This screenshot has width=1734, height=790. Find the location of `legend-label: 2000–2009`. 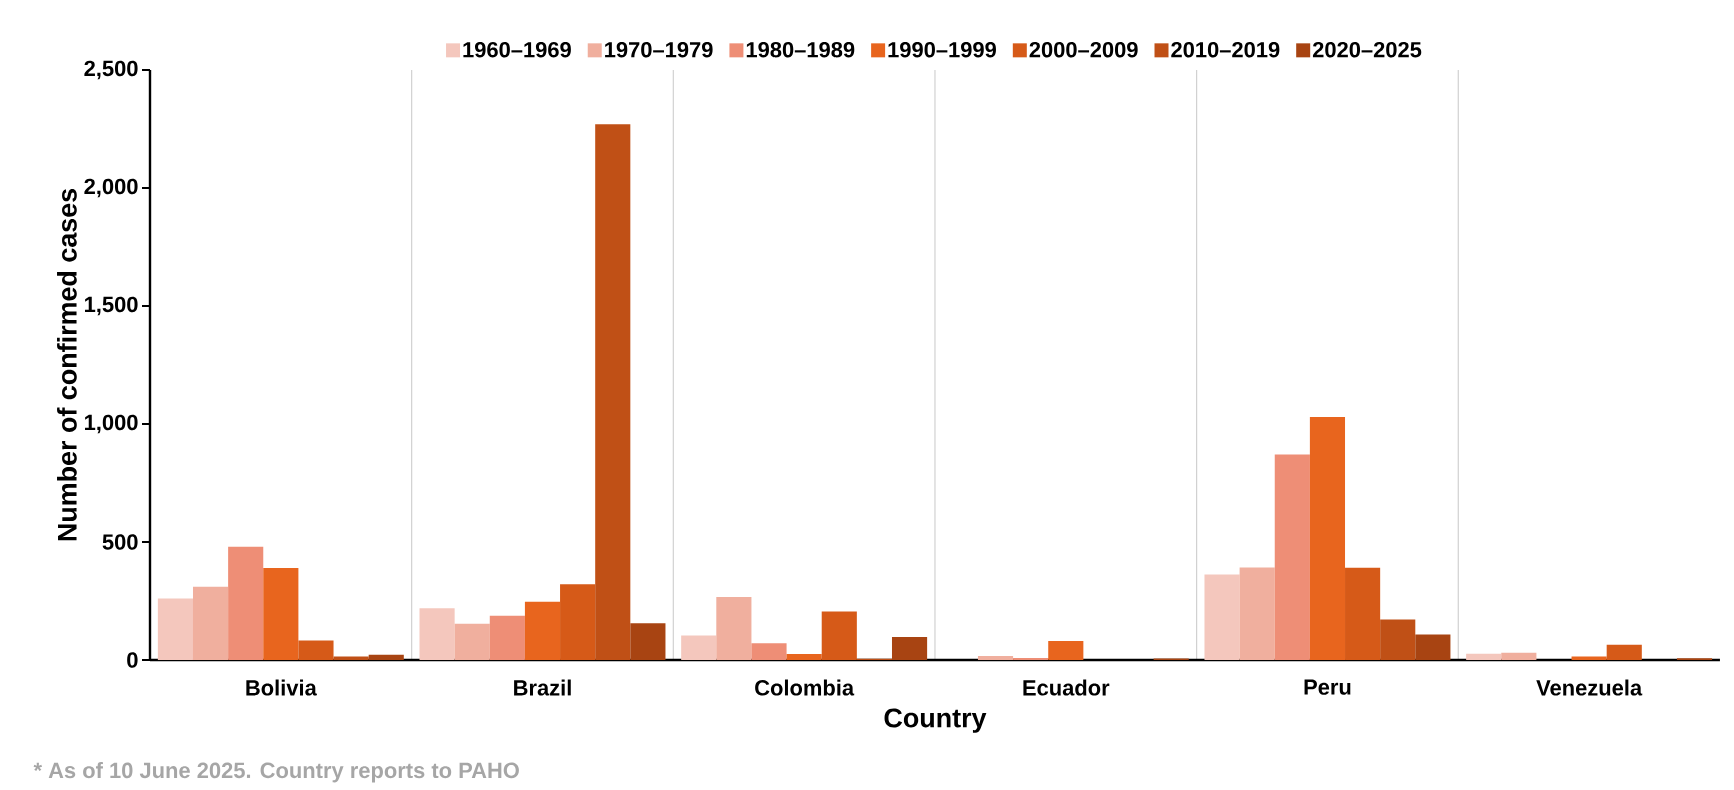

legend-label: 2000–2009 is located at coordinates (1083, 49).